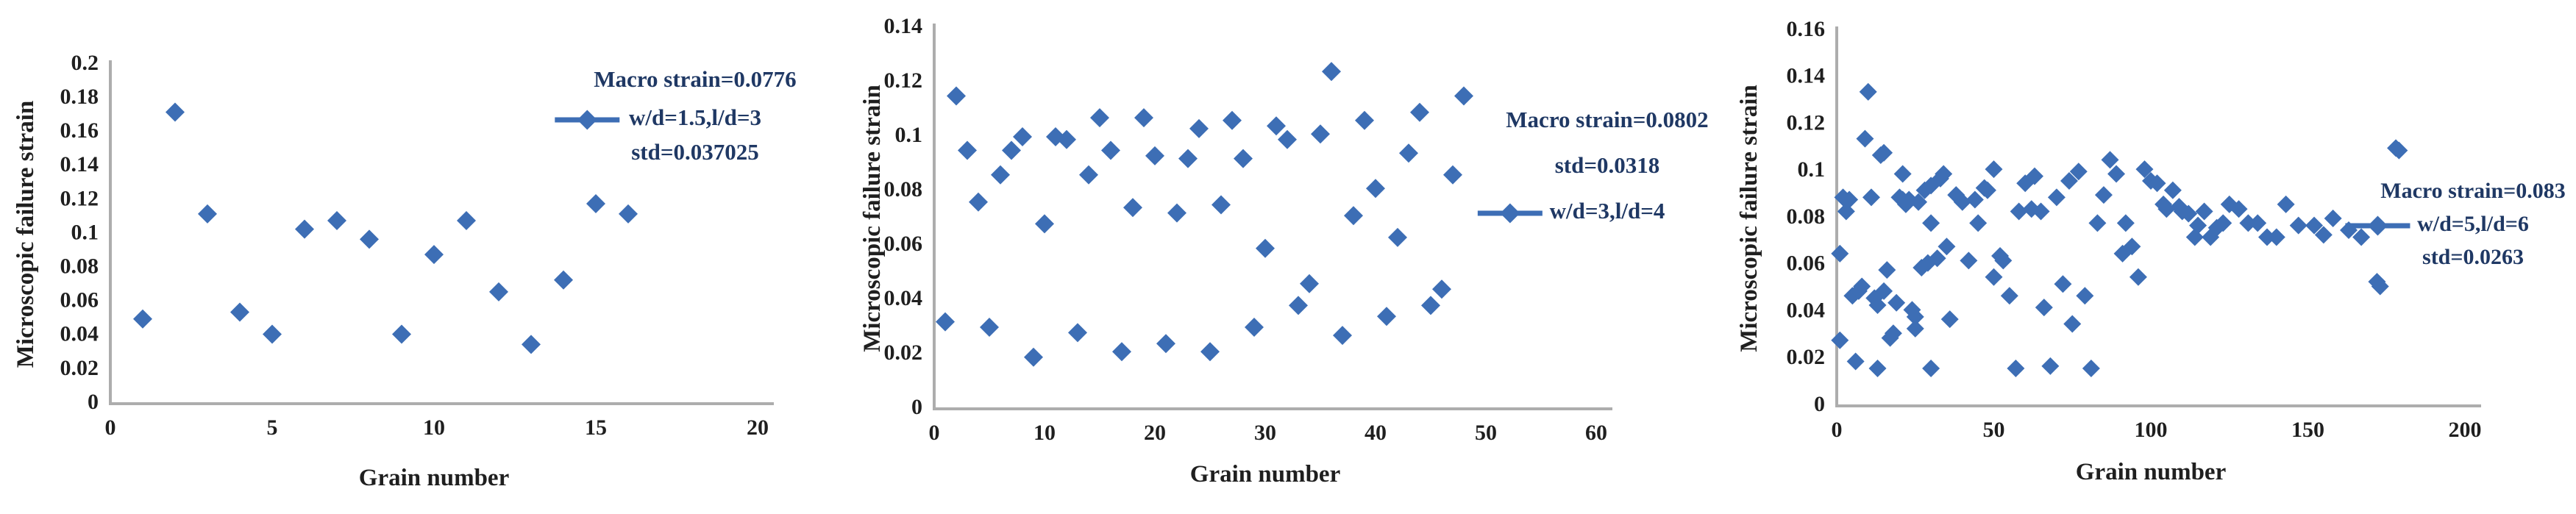  I want to click on y-tick-label: 0.16, so click(79, 130).